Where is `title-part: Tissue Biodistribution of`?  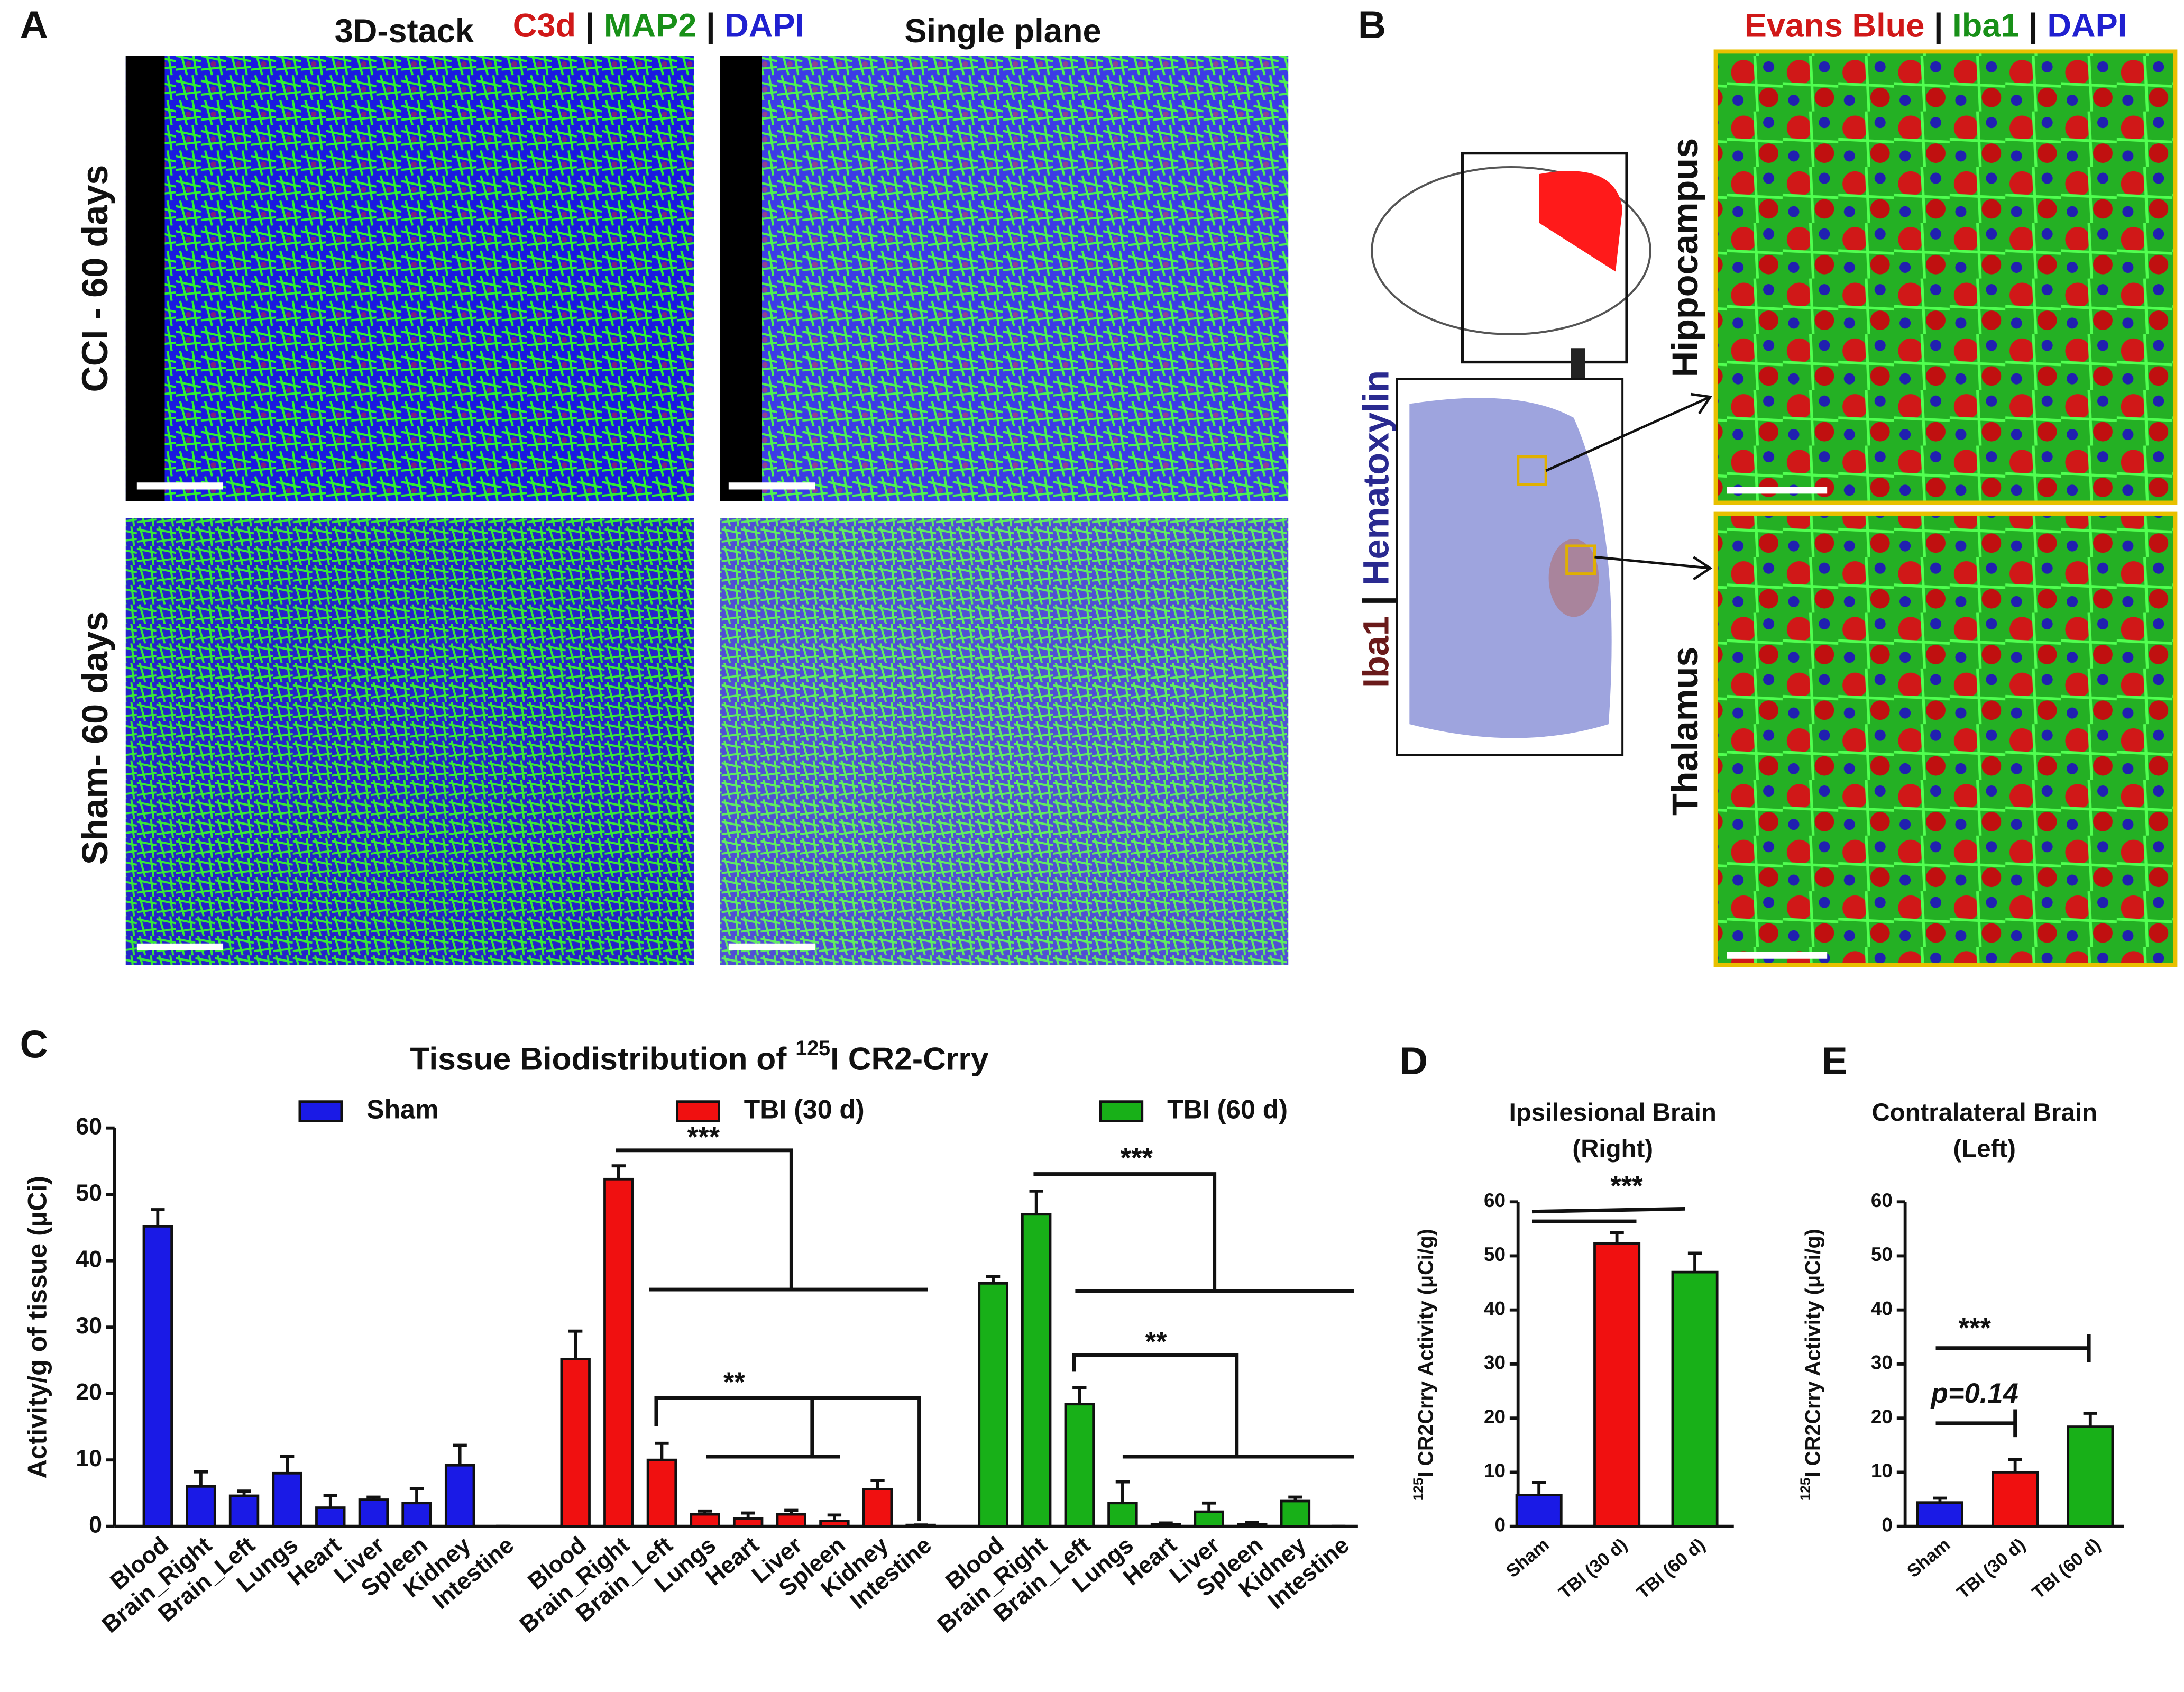 title-part: Tissue Biodistribution of is located at coordinates (602, 1058).